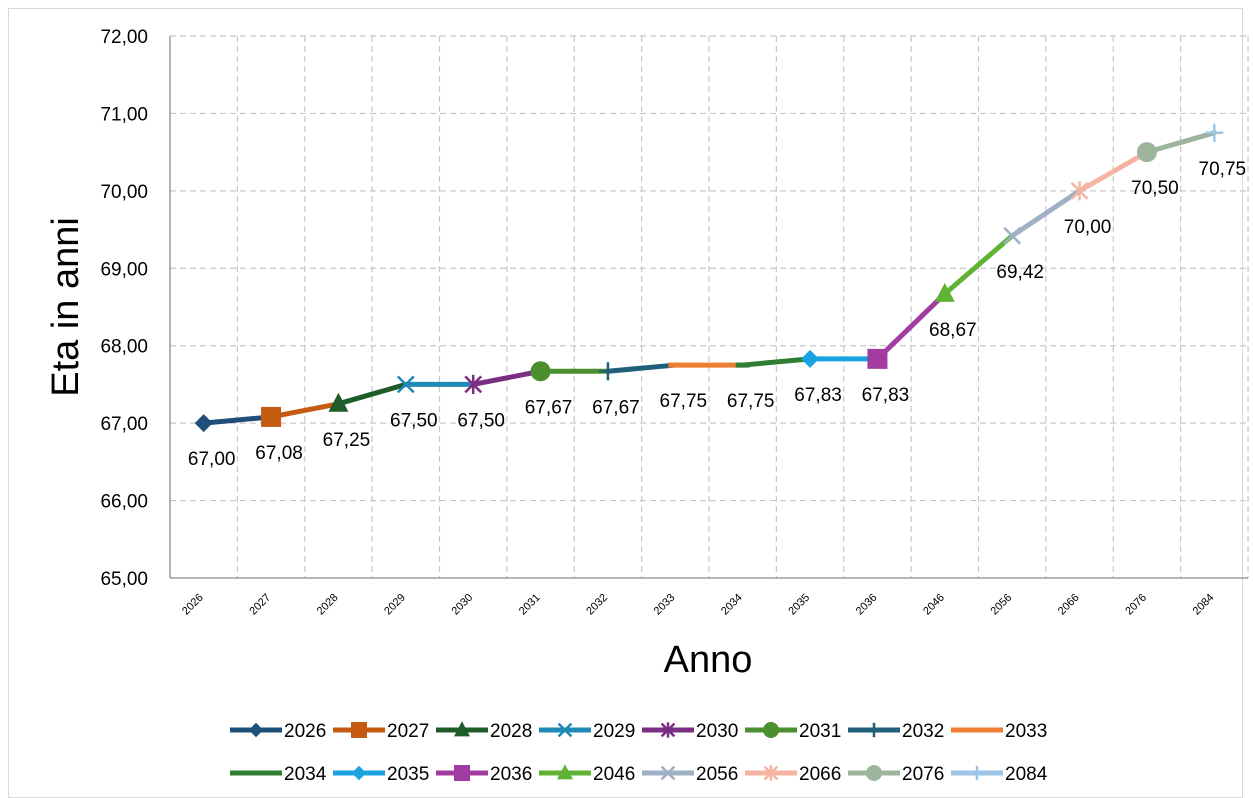 This screenshot has height=798, width=1253. What do you see at coordinates (690, 731) in the screenshot?
I see `legend-entry-2030: 2030` at bounding box center [690, 731].